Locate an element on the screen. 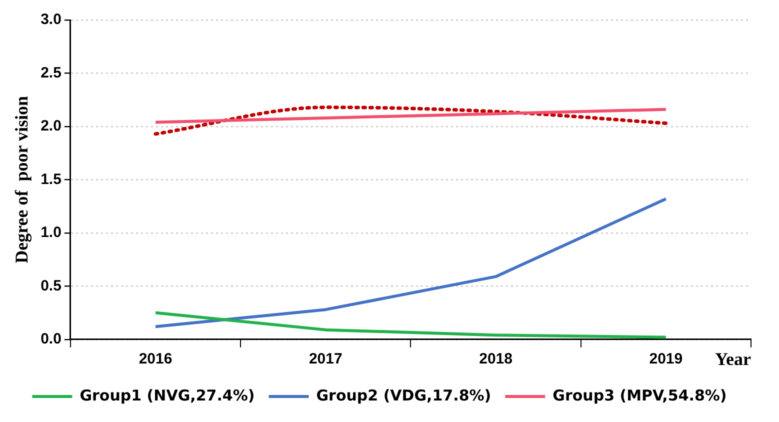 This screenshot has height=422, width=779. x-tick-label: 2019 is located at coordinates (666, 359).